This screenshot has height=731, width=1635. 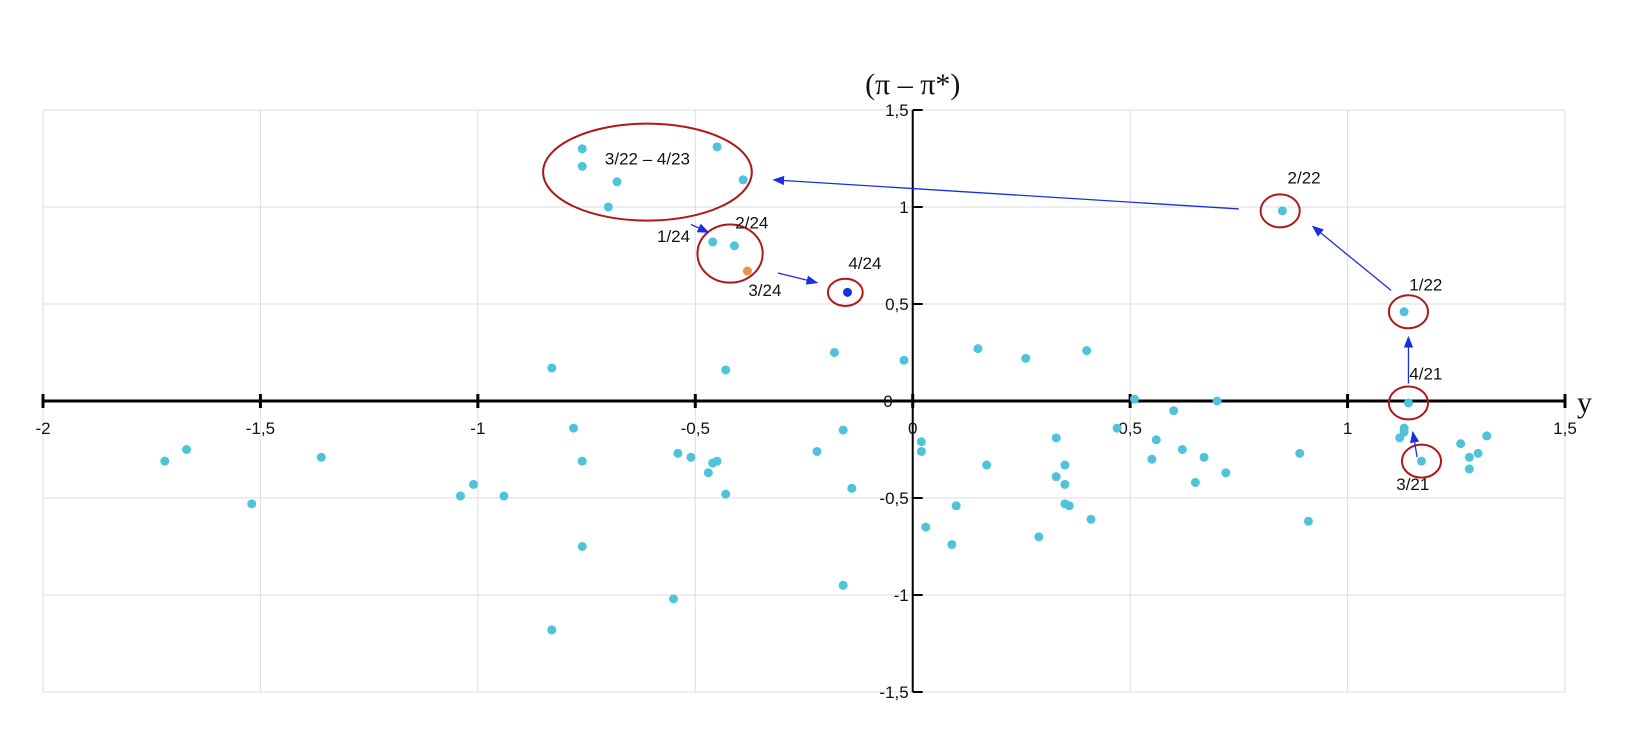 I want to click on y-tick-label: -1,5, so click(x=893, y=692).